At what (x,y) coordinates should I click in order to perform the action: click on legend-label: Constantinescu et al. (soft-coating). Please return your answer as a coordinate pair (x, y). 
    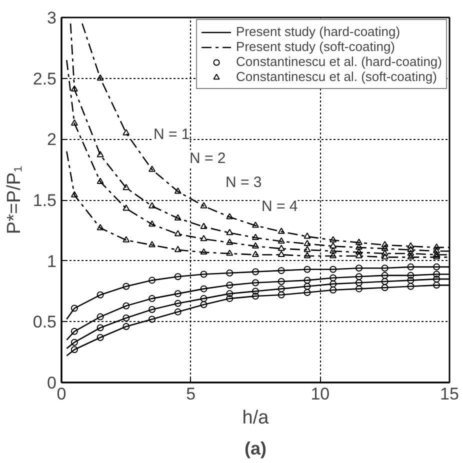
    Looking at the image, I should click on (336, 76).